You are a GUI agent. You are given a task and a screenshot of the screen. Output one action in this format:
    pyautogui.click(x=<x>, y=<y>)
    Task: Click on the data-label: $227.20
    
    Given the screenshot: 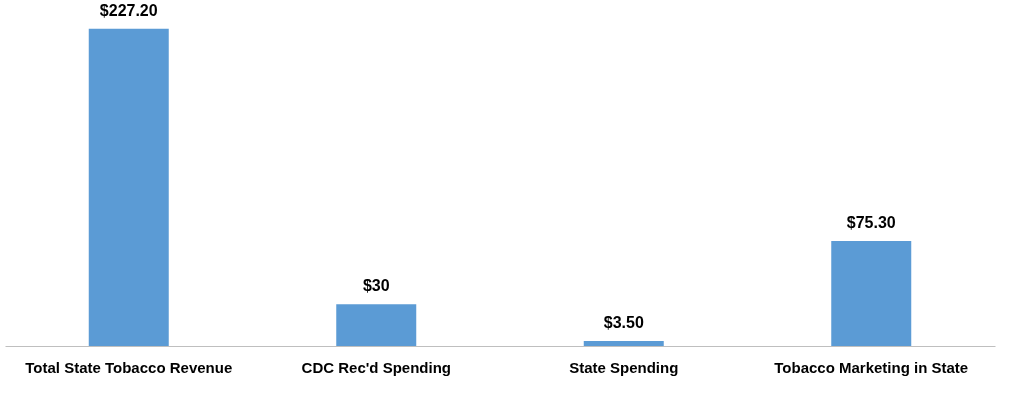 What is the action you would take?
    pyautogui.click(x=128, y=10)
    